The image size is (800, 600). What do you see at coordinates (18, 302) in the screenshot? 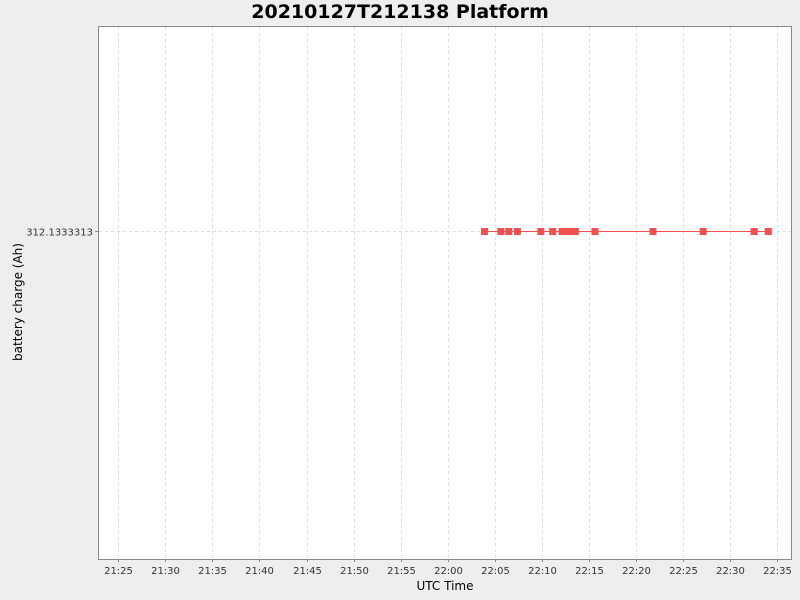
I see `y-axis-label: battery charge (Ah)` at bounding box center [18, 302].